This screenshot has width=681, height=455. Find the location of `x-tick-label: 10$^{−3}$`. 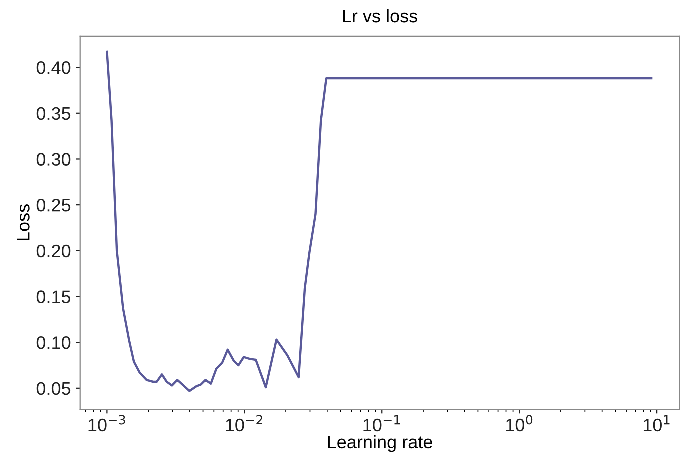

x-tick-label: 10$^{−3}$ is located at coordinates (107, 423).